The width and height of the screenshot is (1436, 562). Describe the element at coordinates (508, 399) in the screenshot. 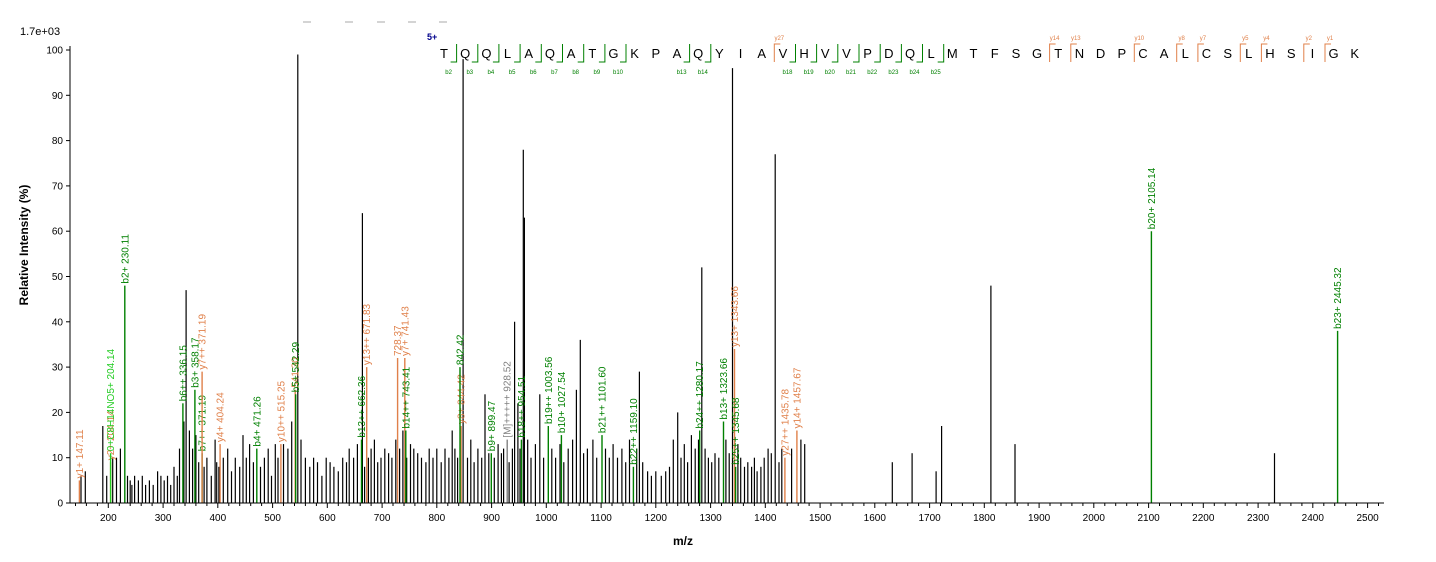

I see `peak-label: [M]+++++ 928.52` at that location.